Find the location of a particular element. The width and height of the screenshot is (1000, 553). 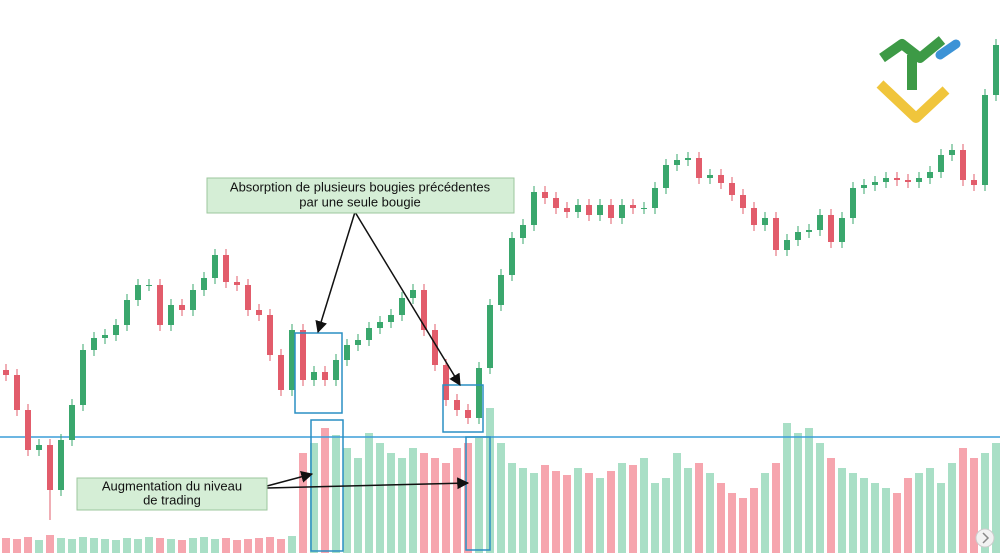

annotation: Augmentation du niveau de trading is located at coordinates (172, 494).